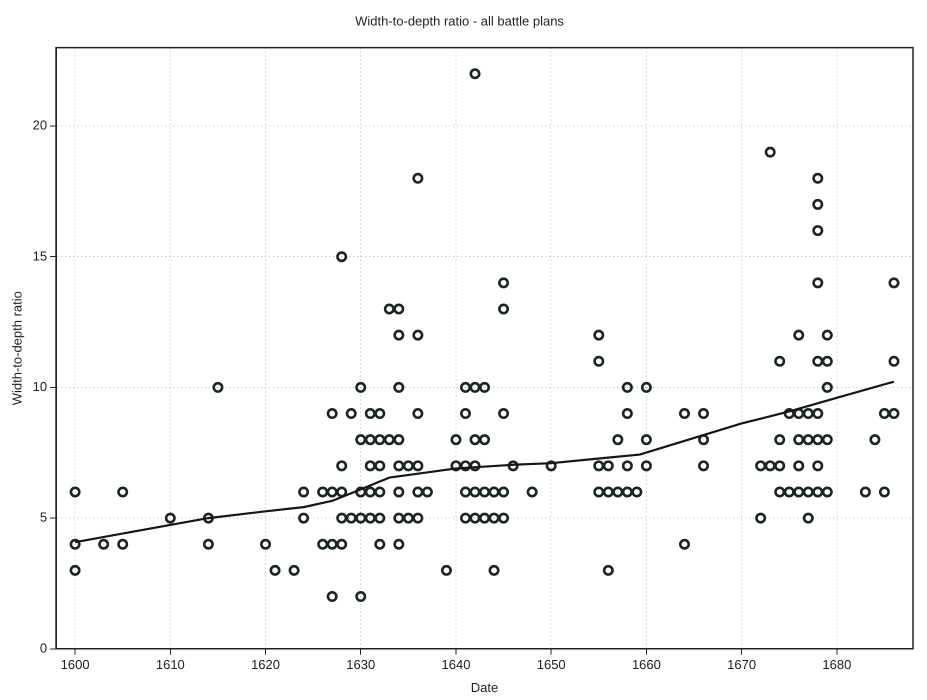 This screenshot has height=700, width=927. Describe the element at coordinates (170, 664) in the screenshot. I see `x-tick-label: 1610` at that location.